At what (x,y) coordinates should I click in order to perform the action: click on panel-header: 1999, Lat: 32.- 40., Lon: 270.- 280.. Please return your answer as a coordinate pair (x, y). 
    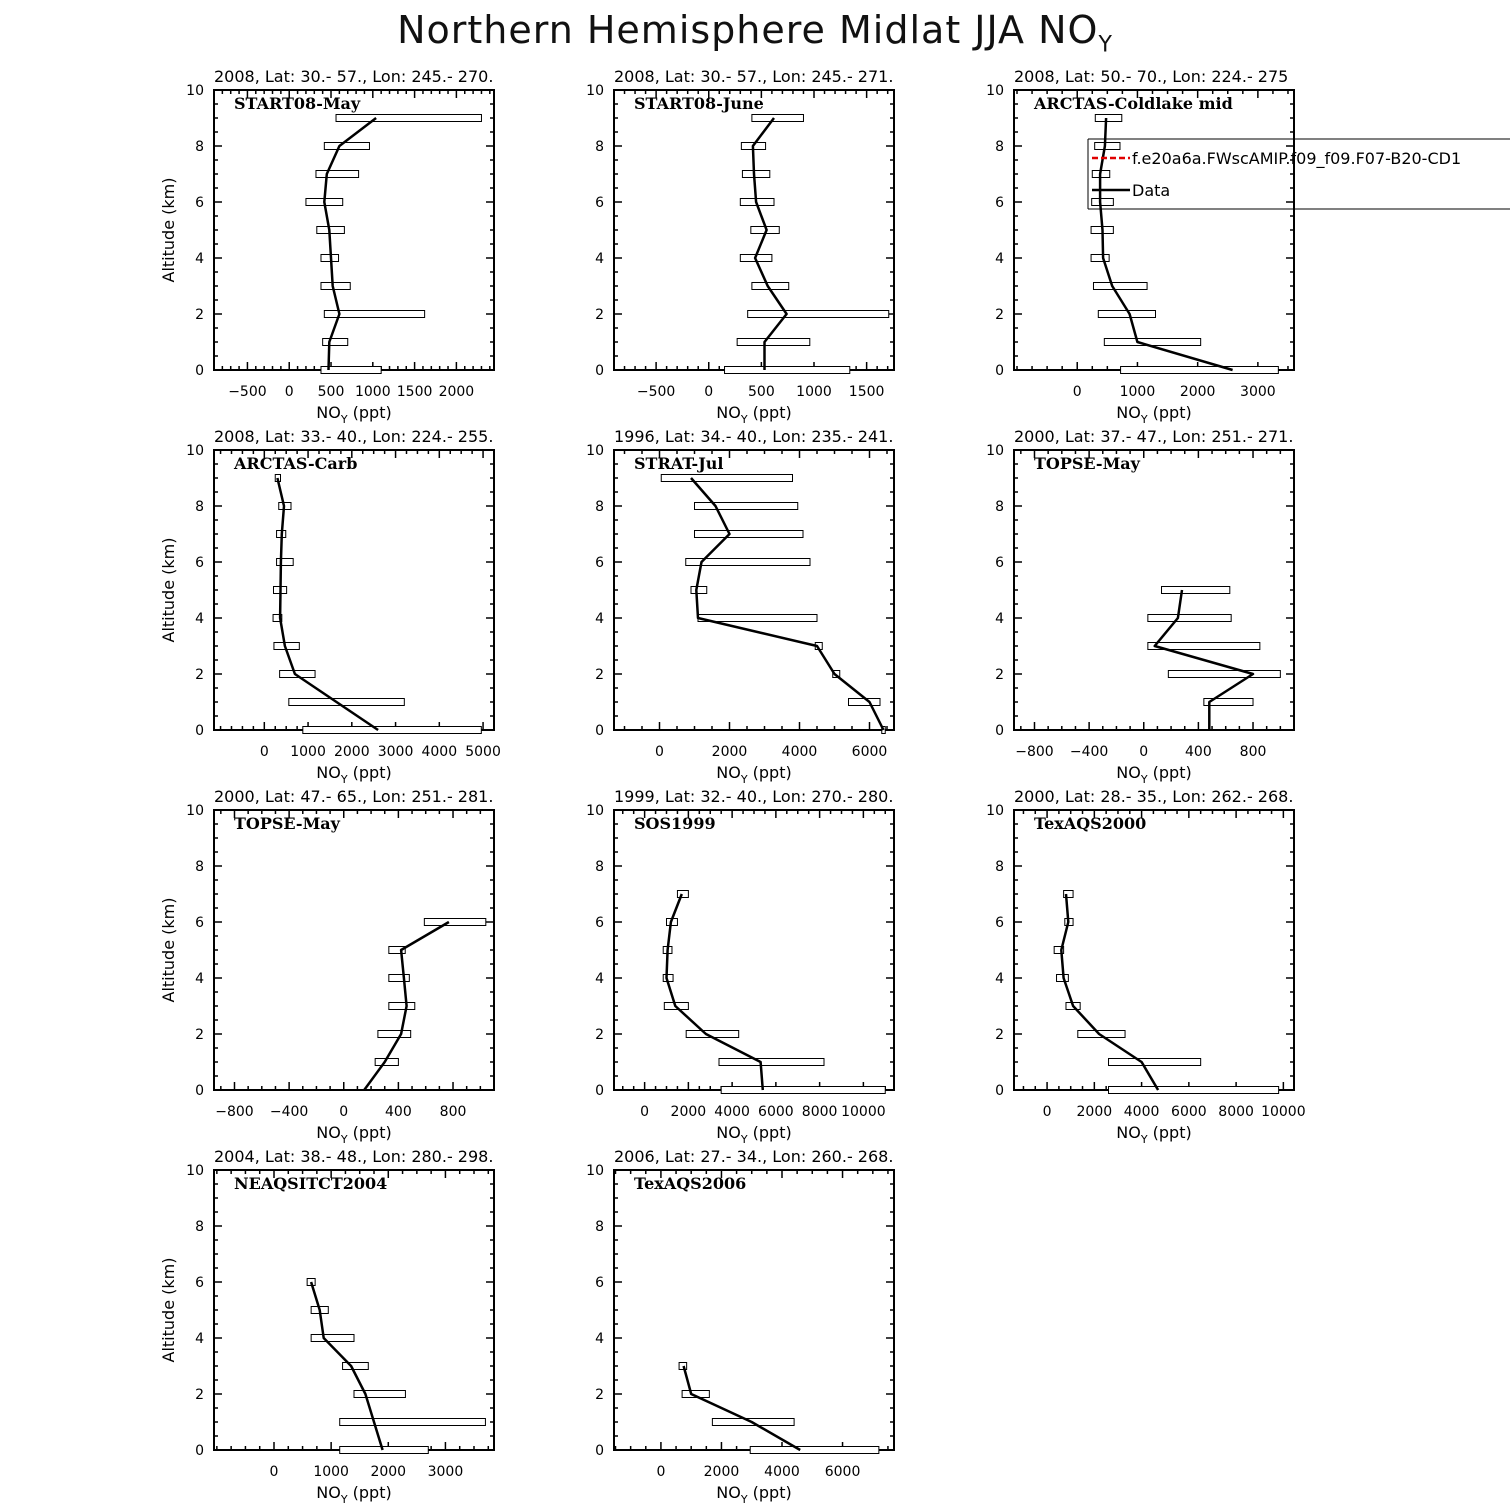
    Looking at the image, I should click on (753, 796).